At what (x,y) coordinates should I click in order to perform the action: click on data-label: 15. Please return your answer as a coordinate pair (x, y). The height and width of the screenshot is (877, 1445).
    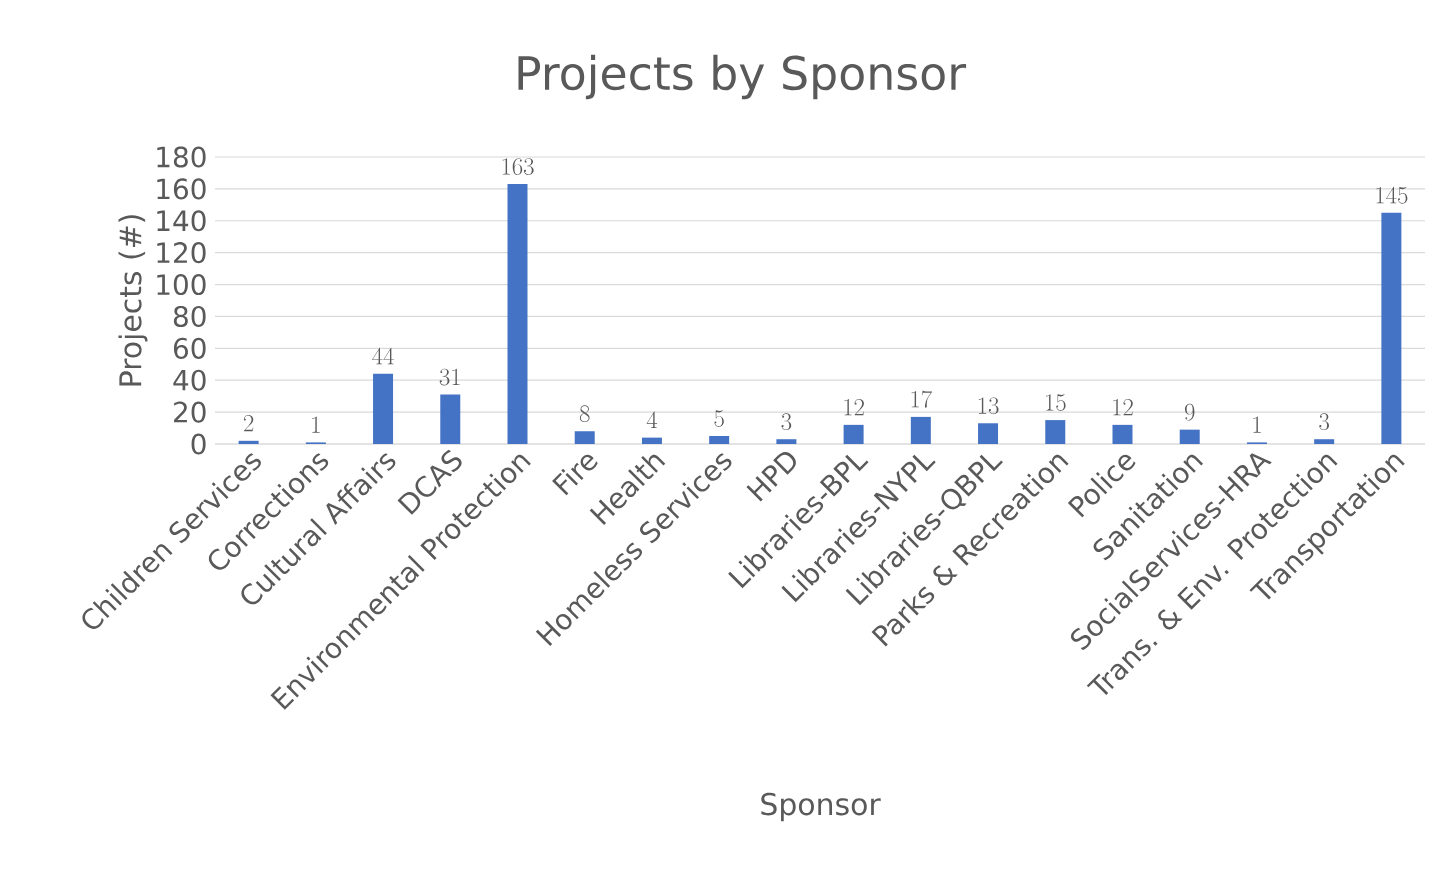
    Looking at the image, I should click on (1056, 402).